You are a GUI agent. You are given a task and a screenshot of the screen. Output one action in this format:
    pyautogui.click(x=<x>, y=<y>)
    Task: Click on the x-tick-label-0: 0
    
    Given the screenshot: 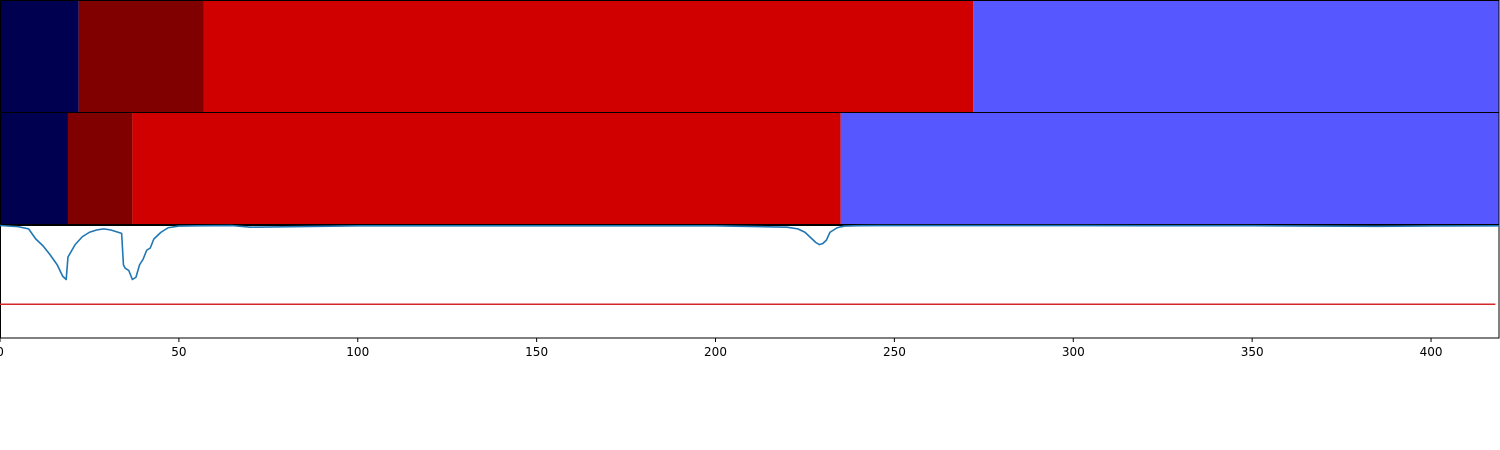 What is the action you would take?
    pyautogui.click(x=2, y=352)
    